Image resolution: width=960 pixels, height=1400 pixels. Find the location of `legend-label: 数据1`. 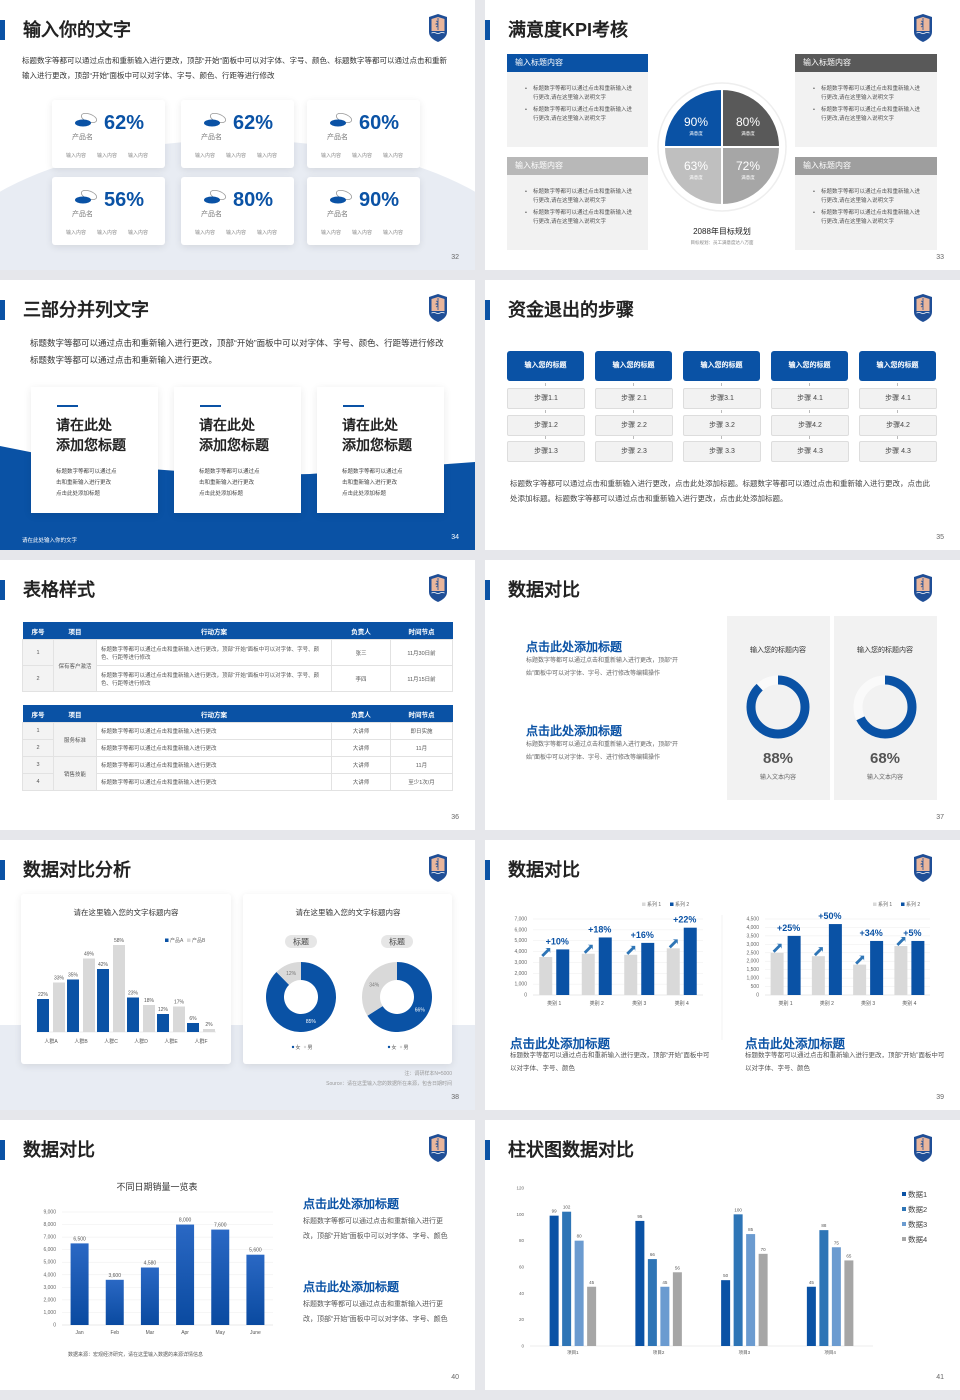

legend-label: 数据1 is located at coordinates (917, 1194).